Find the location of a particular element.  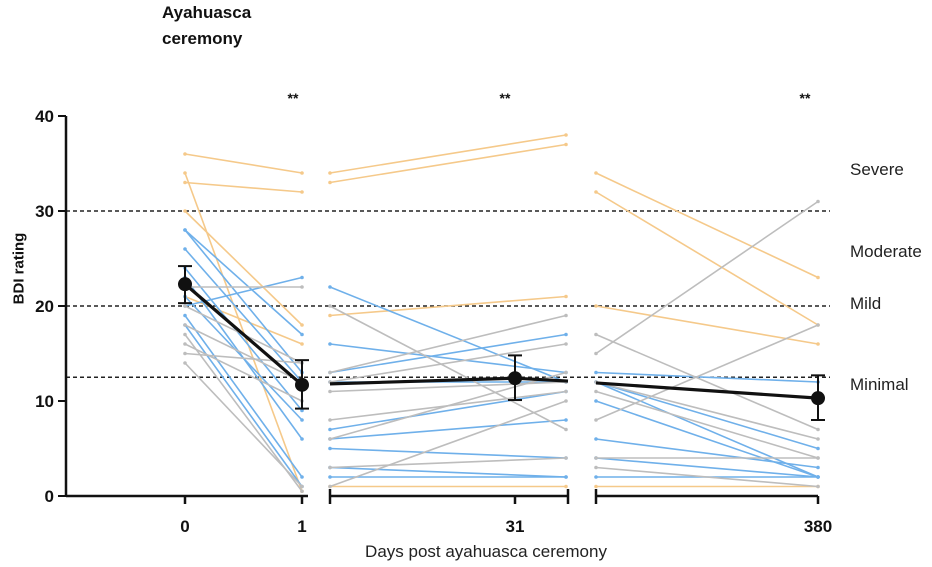

significance-markers: ** ** ** is located at coordinates (549, 98).